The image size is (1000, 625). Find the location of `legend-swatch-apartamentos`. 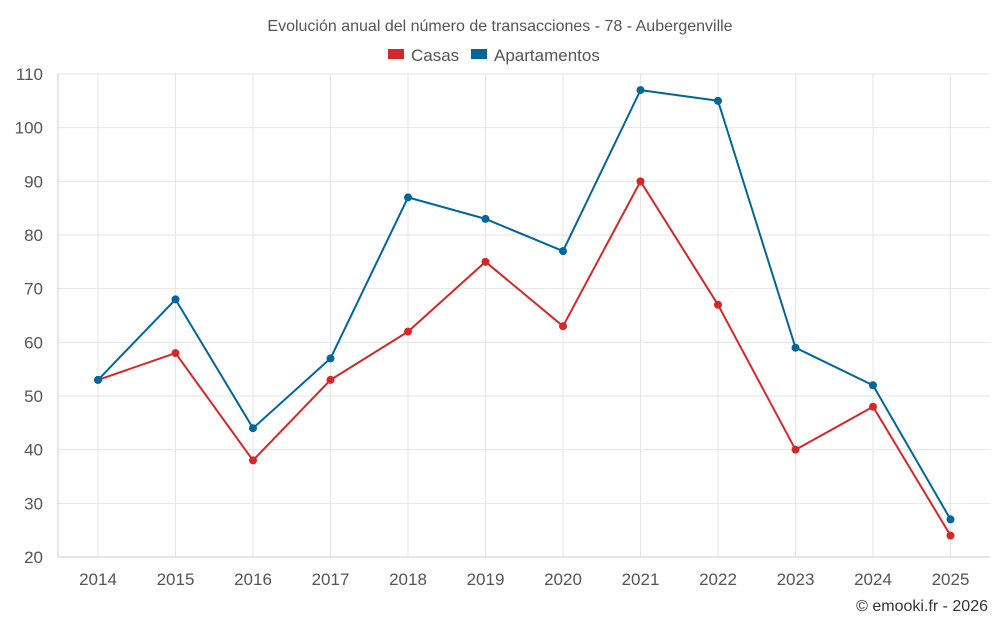

legend-swatch-apartamentos is located at coordinates (479, 54).